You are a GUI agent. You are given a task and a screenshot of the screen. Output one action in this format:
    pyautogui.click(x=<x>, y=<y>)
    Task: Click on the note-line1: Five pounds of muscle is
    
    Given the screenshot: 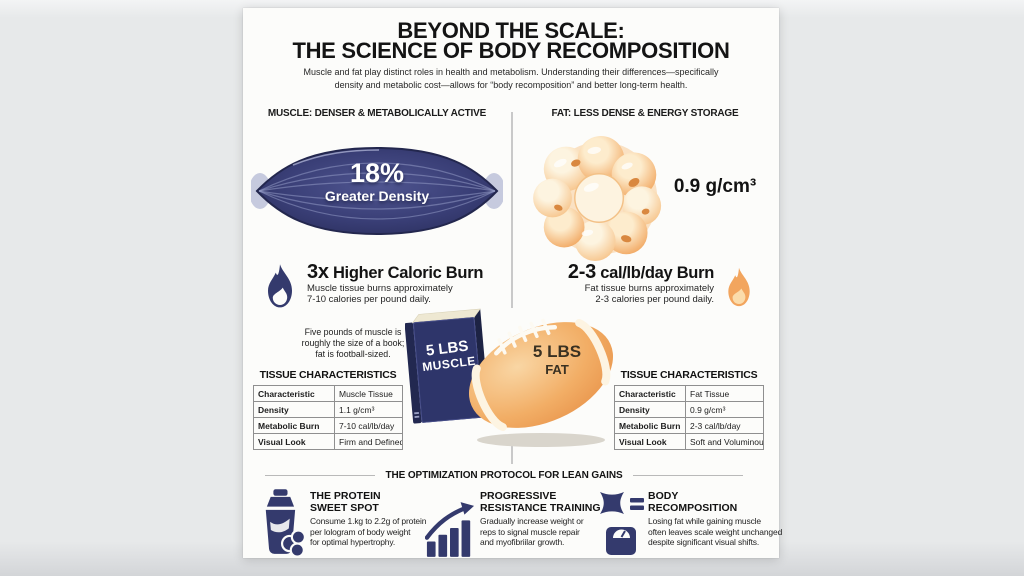 What is the action you would take?
    pyautogui.click(x=353, y=332)
    